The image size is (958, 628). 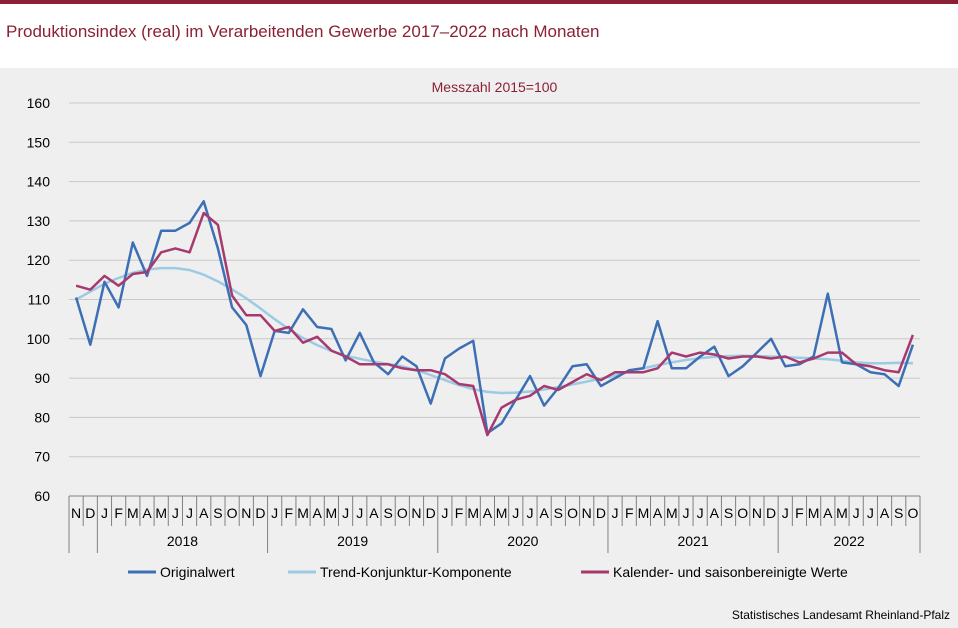 What do you see at coordinates (495, 87) in the screenshot?
I see `chart-subtitle: Messzahl 2015=100` at bounding box center [495, 87].